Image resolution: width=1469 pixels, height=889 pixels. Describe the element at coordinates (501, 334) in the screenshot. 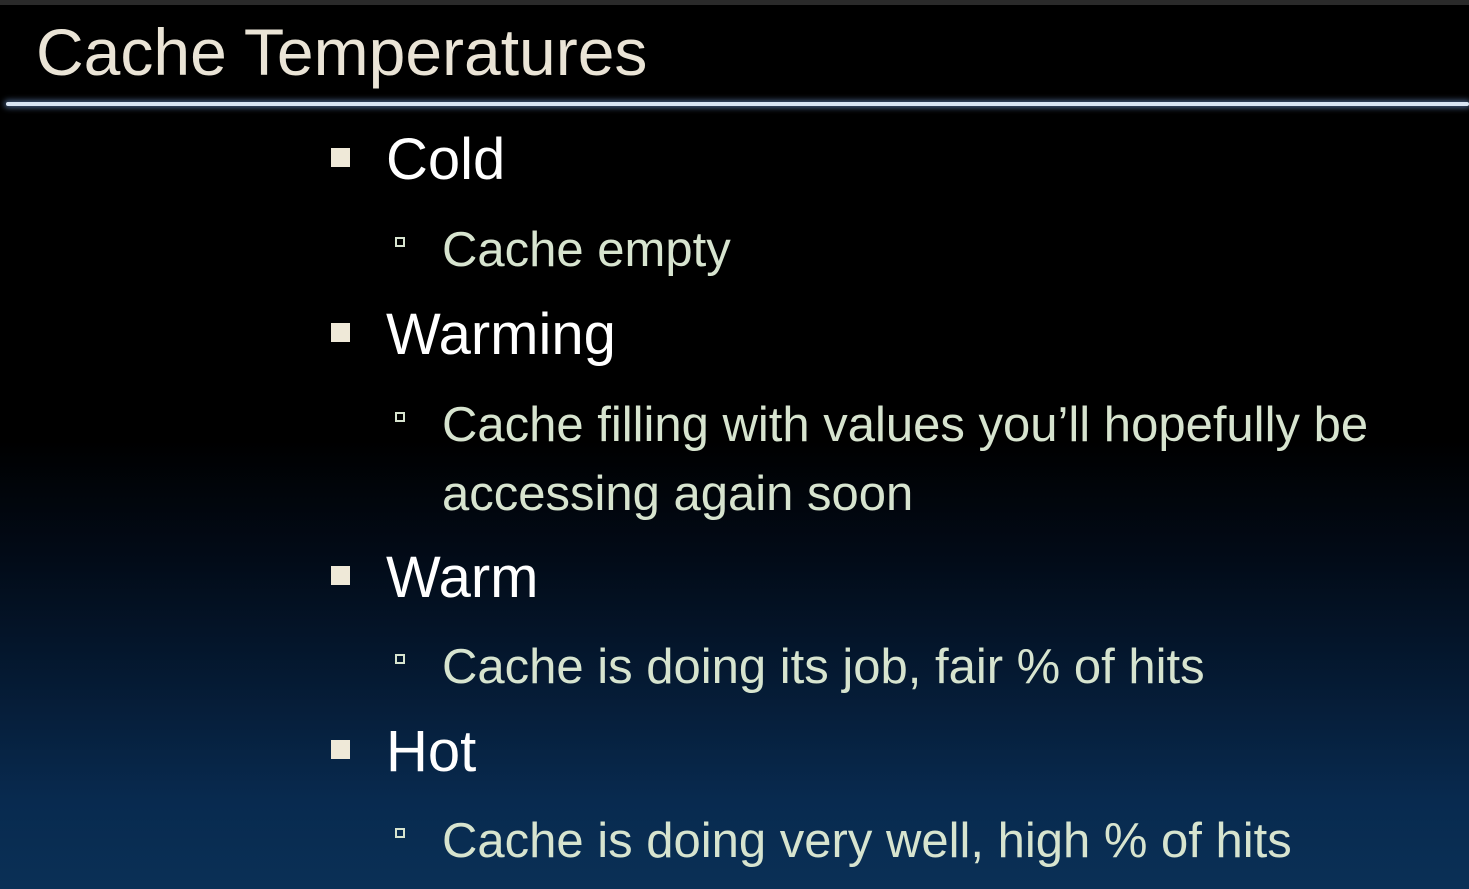

I see `bullet-label: Warming` at that location.